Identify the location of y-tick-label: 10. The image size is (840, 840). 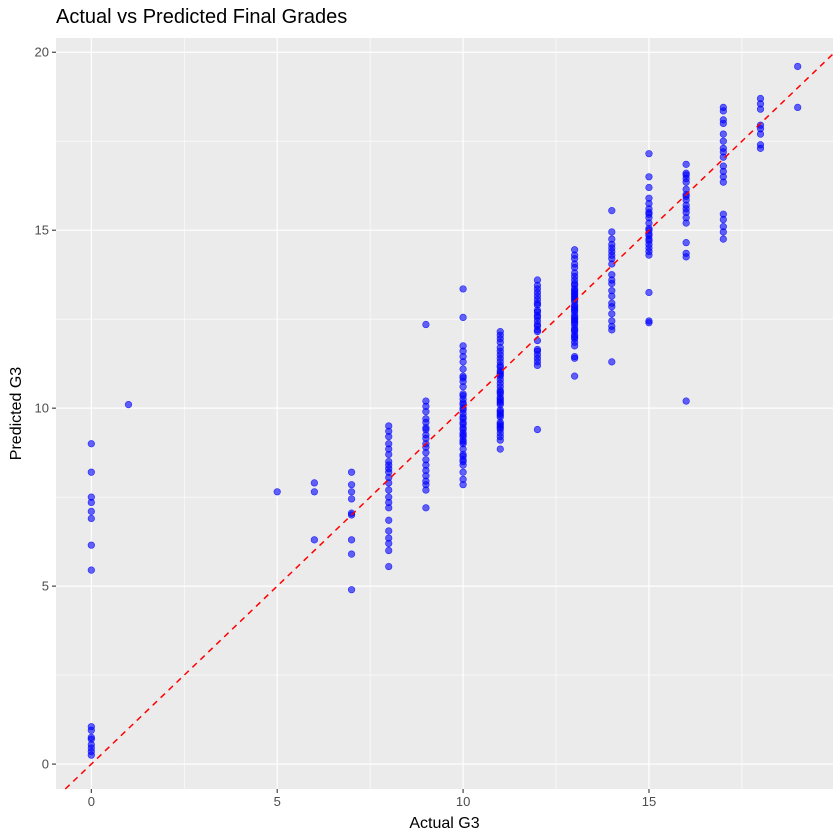
(42, 408).